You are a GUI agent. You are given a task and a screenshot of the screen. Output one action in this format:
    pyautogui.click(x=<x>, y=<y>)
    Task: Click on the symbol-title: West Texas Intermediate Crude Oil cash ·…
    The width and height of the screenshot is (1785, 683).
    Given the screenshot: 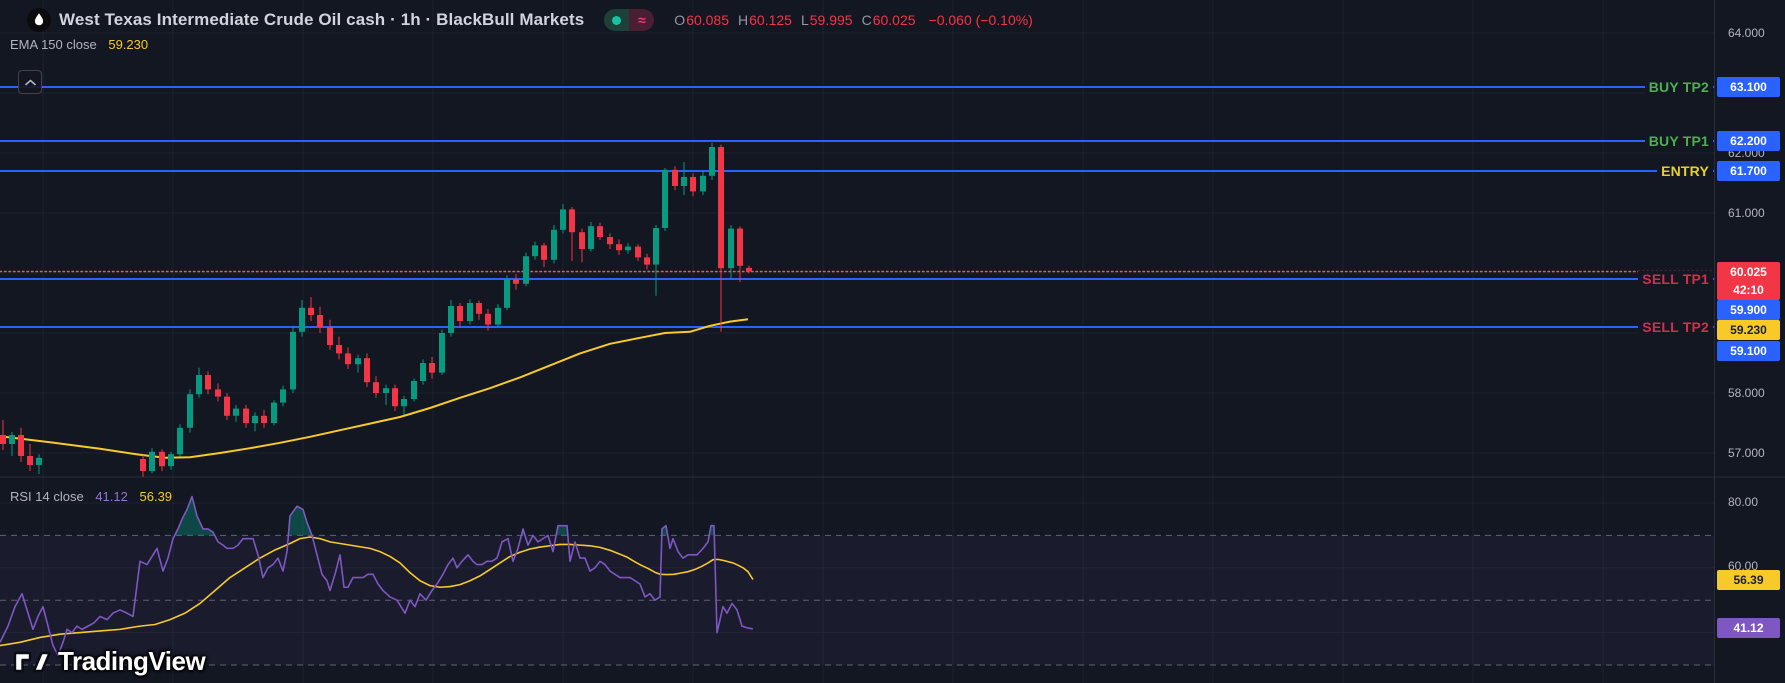 What is the action you would take?
    pyautogui.click(x=322, y=19)
    